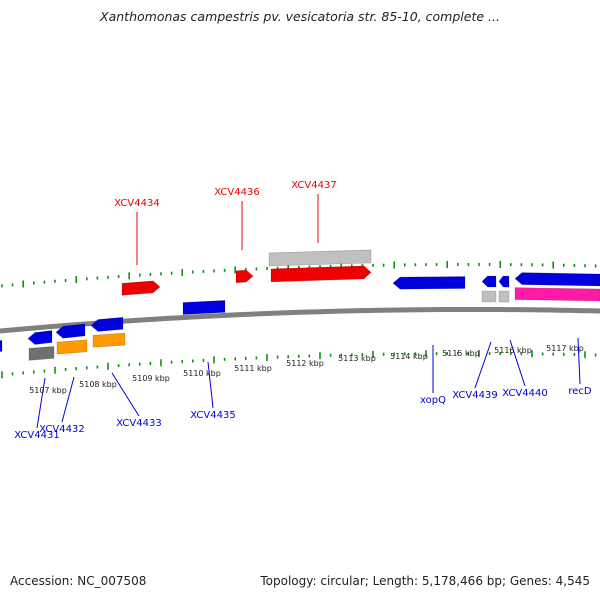 This screenshot has height=600, width=600. What do you see at coordinates (305, 363) in the screenshot?
I see `scale-label: 5112 kbp` at bounding box center [305, 363].